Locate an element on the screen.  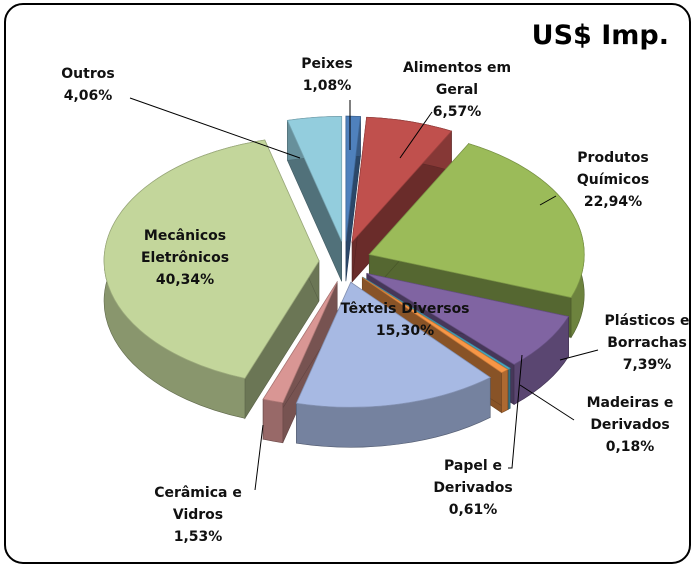
value-label: 4,06% is located at coordinates (88, 96).